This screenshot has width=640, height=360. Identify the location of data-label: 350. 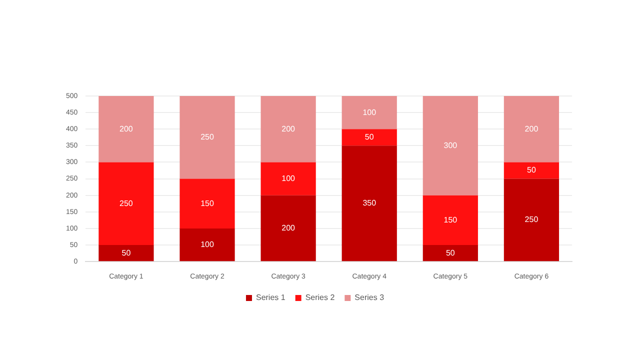
(369, 203).